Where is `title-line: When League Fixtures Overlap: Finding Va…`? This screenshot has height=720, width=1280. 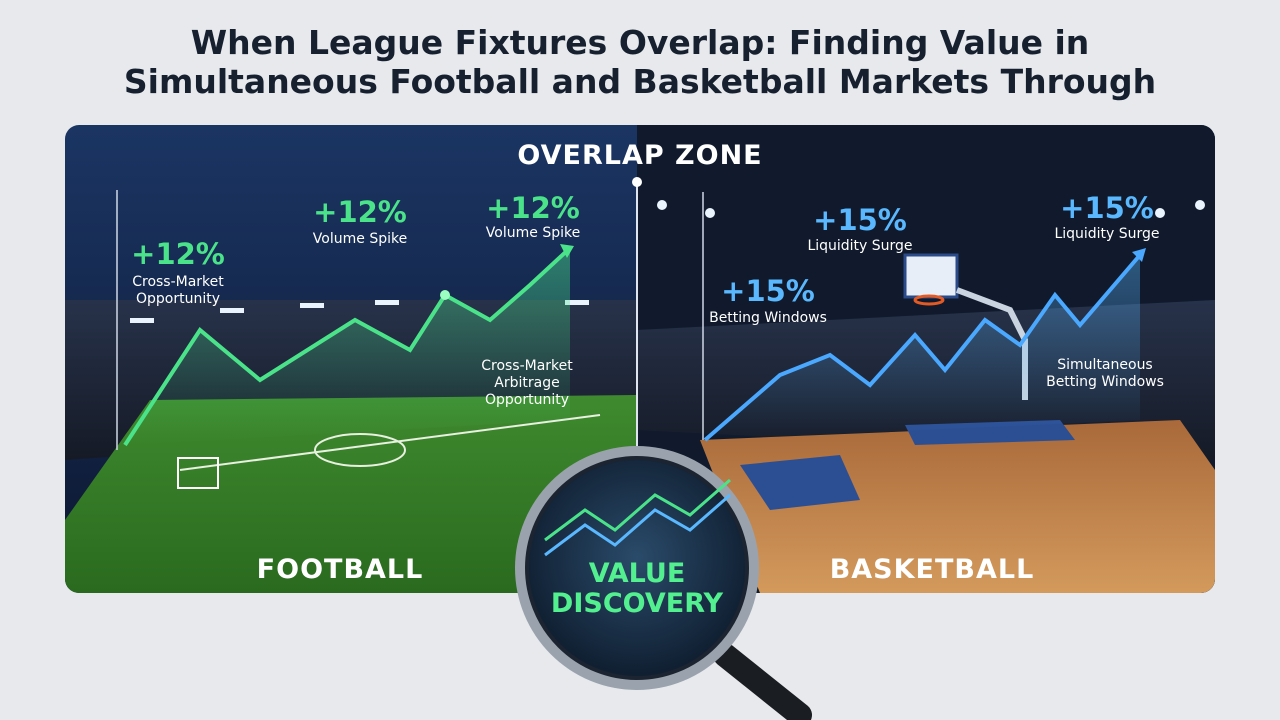
title-line: When League Fixtures Overlap: Finding Va… is located at coordinates (640, 42).